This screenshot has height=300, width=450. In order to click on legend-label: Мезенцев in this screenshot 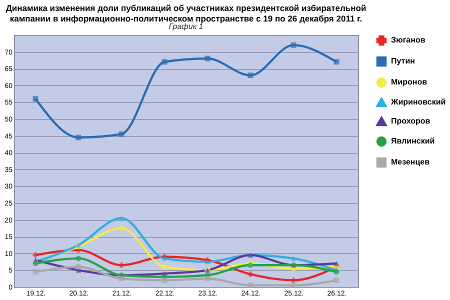, I will do `click(410, 162)`.